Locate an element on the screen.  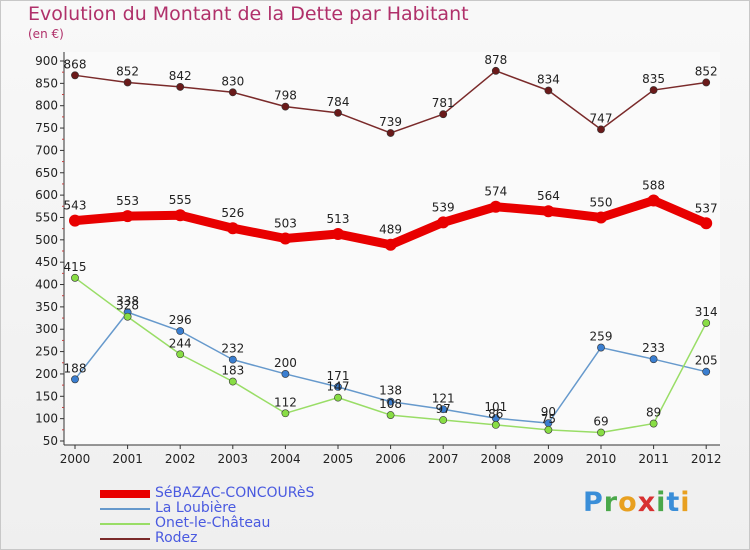
data-label: 188 is located at coordinates (75, 368).